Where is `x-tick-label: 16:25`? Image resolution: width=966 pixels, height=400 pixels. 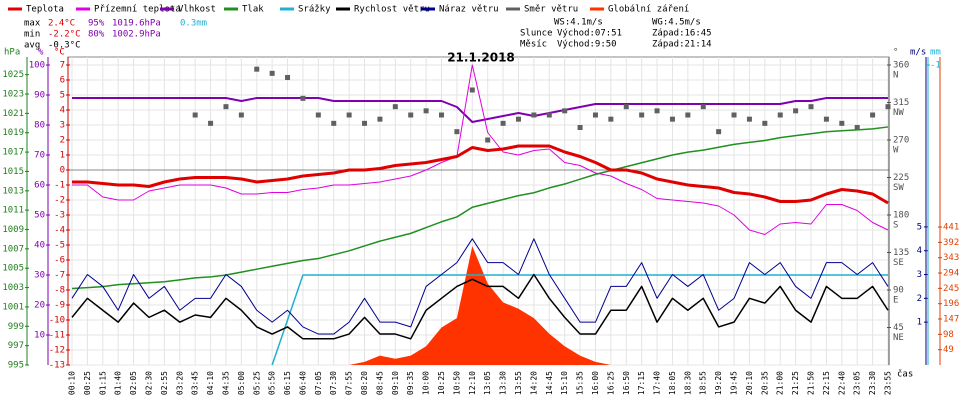 x-tick-label: 16:25 is located at coordinates (610, 383).